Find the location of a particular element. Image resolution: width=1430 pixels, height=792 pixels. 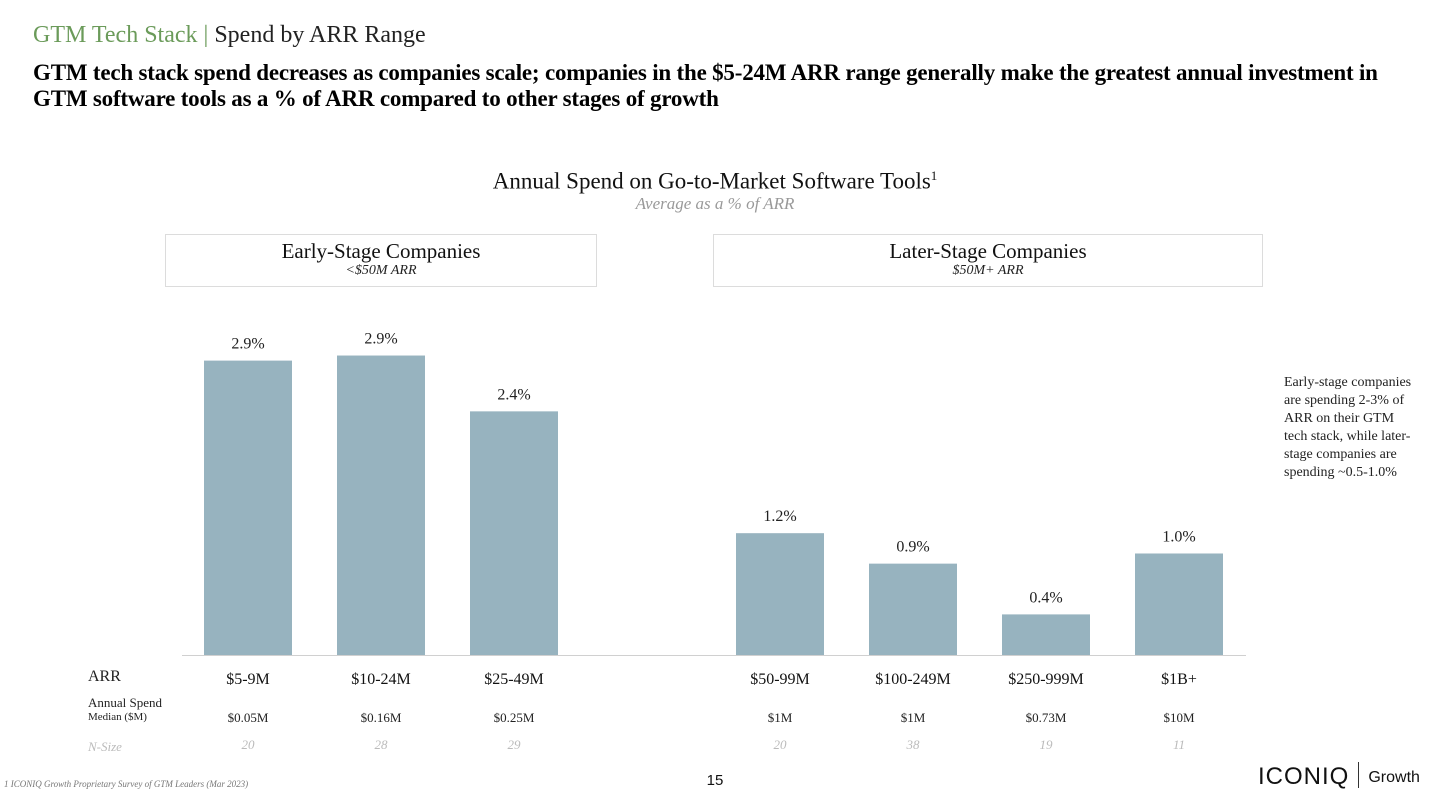

n-size-value: 19 is located at coordinates (1047, 744).